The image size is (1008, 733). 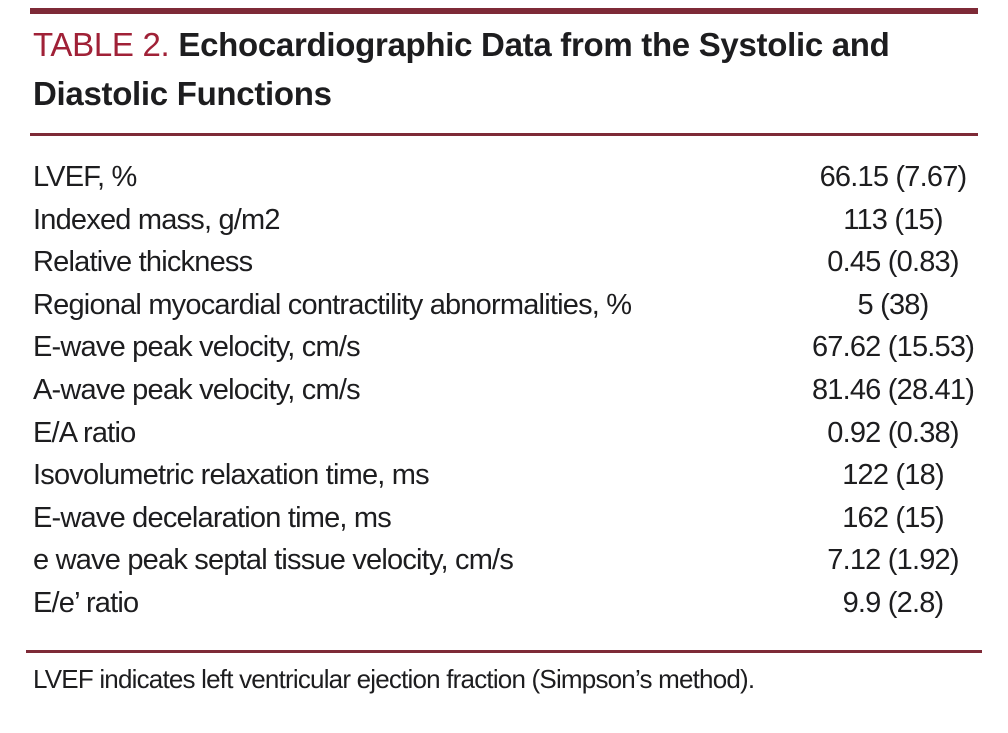 What do you see at coordinates (197, 389) in the screenshot?
I see `row-label: A-wave peak velocity, cm/s` at bounding box center [197, 389].